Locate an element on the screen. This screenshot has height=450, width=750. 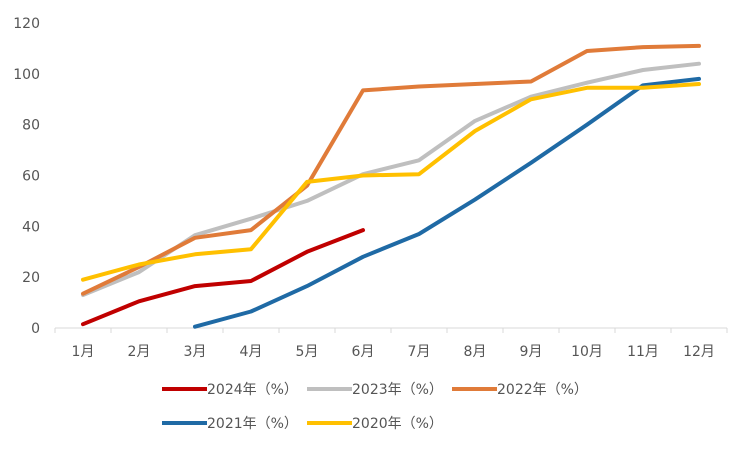
y-tick-label: 0 is located at coordinates (35, 329).